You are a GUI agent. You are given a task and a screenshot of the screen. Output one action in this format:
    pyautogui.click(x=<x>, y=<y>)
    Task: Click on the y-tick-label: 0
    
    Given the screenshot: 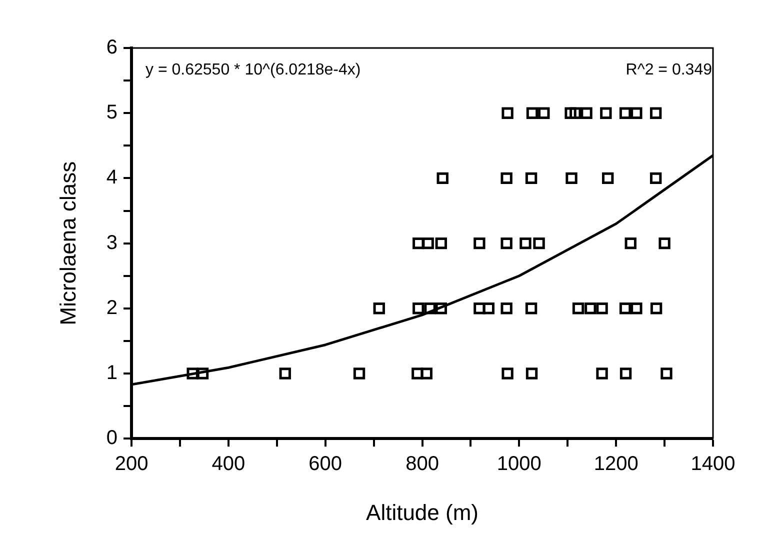 What is the action you would take?
    pyautogui.click(x=112, y=438)
    